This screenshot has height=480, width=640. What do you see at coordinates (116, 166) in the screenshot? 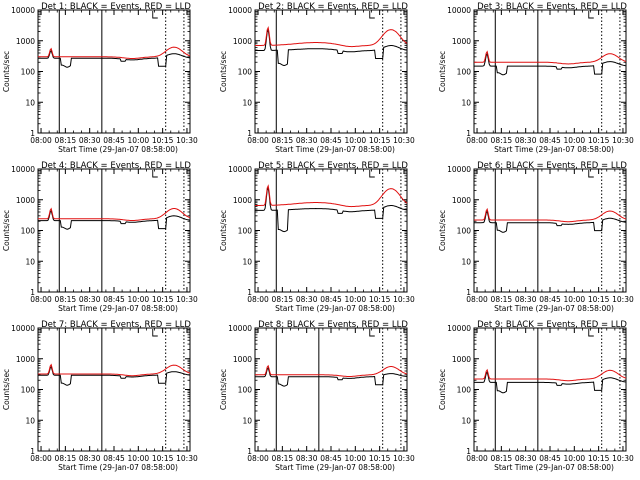
I see `panel-title: Det 4: BLACK = Events, RED = LLD` at bounding box center [116, 166].